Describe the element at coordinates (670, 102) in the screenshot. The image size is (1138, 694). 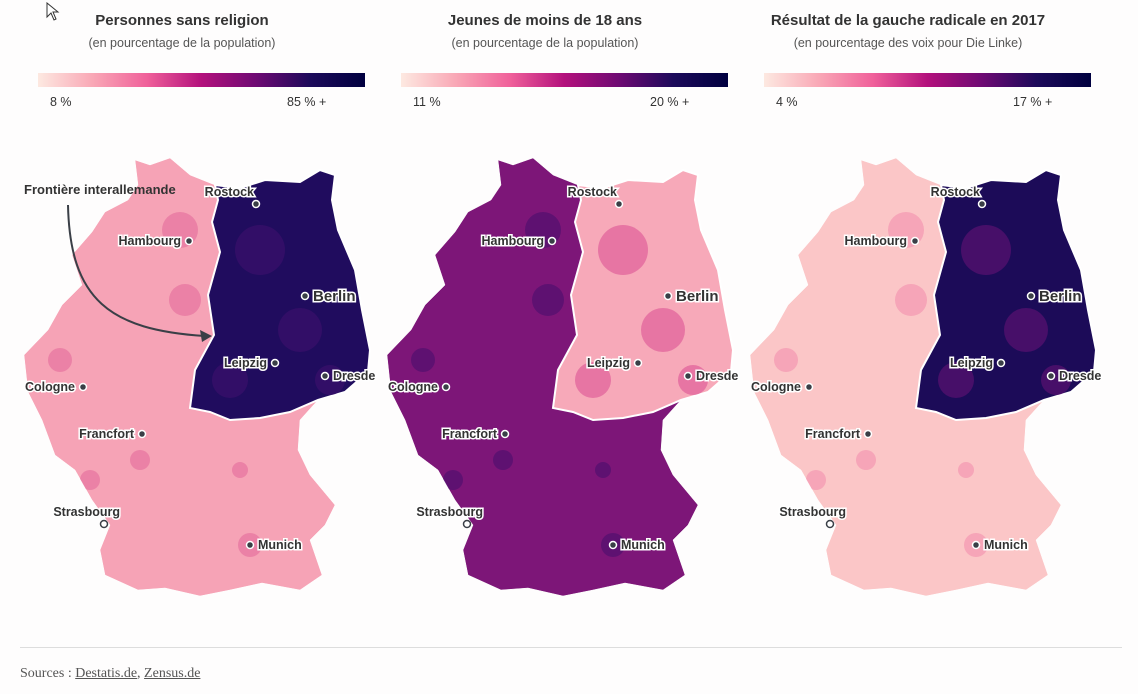
I see `legend-max-label: 20 % +` at that location.